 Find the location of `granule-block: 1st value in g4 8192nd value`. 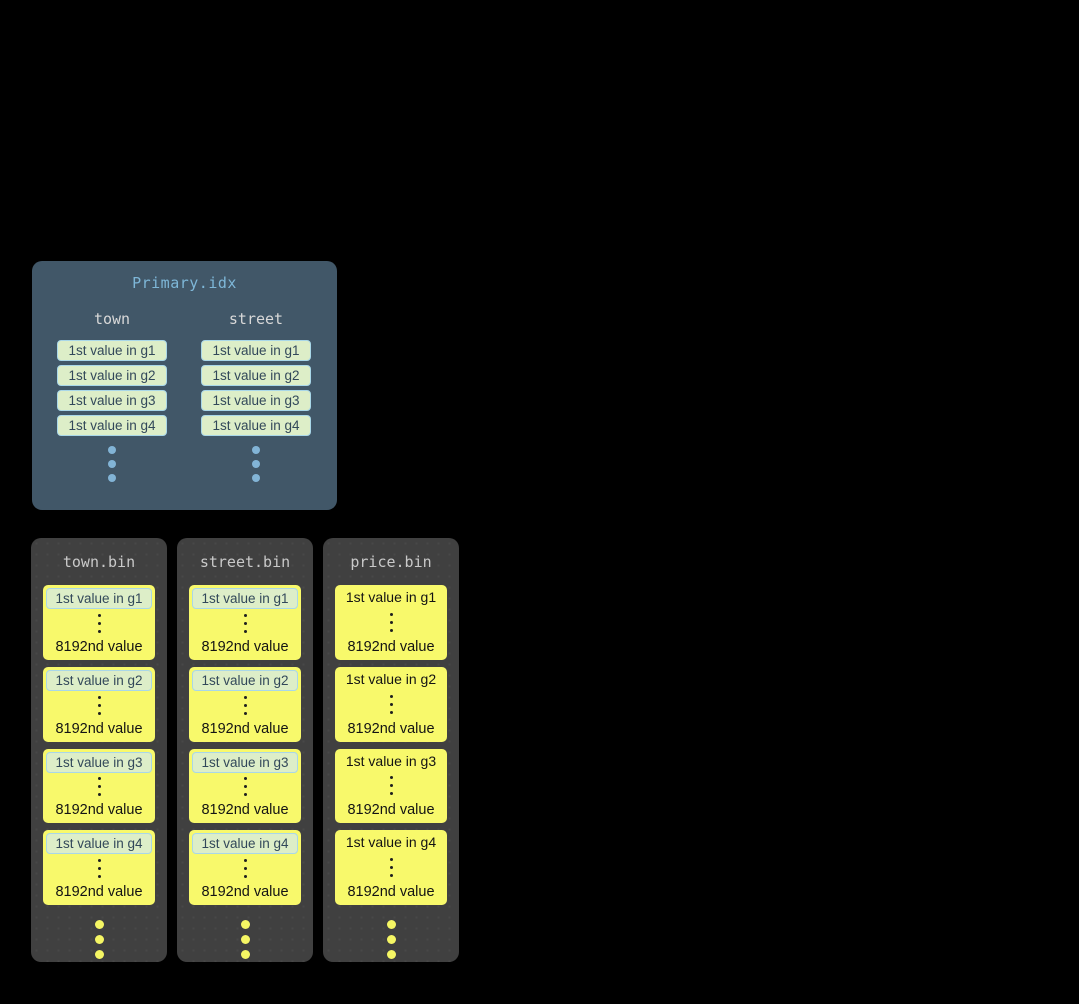

granule-block: 1st value in g4 8192nd value is located at coordinates (99, 867).